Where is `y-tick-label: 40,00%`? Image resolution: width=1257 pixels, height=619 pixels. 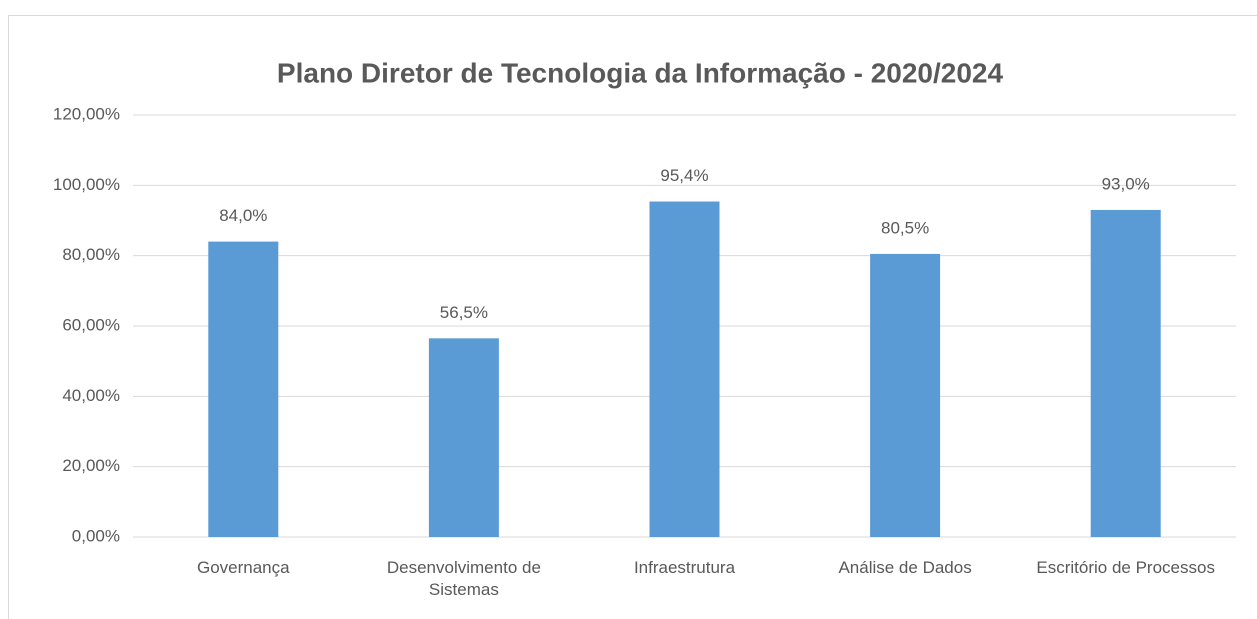 y-tick-label: 40,00% is located at coordinates (91, 395).